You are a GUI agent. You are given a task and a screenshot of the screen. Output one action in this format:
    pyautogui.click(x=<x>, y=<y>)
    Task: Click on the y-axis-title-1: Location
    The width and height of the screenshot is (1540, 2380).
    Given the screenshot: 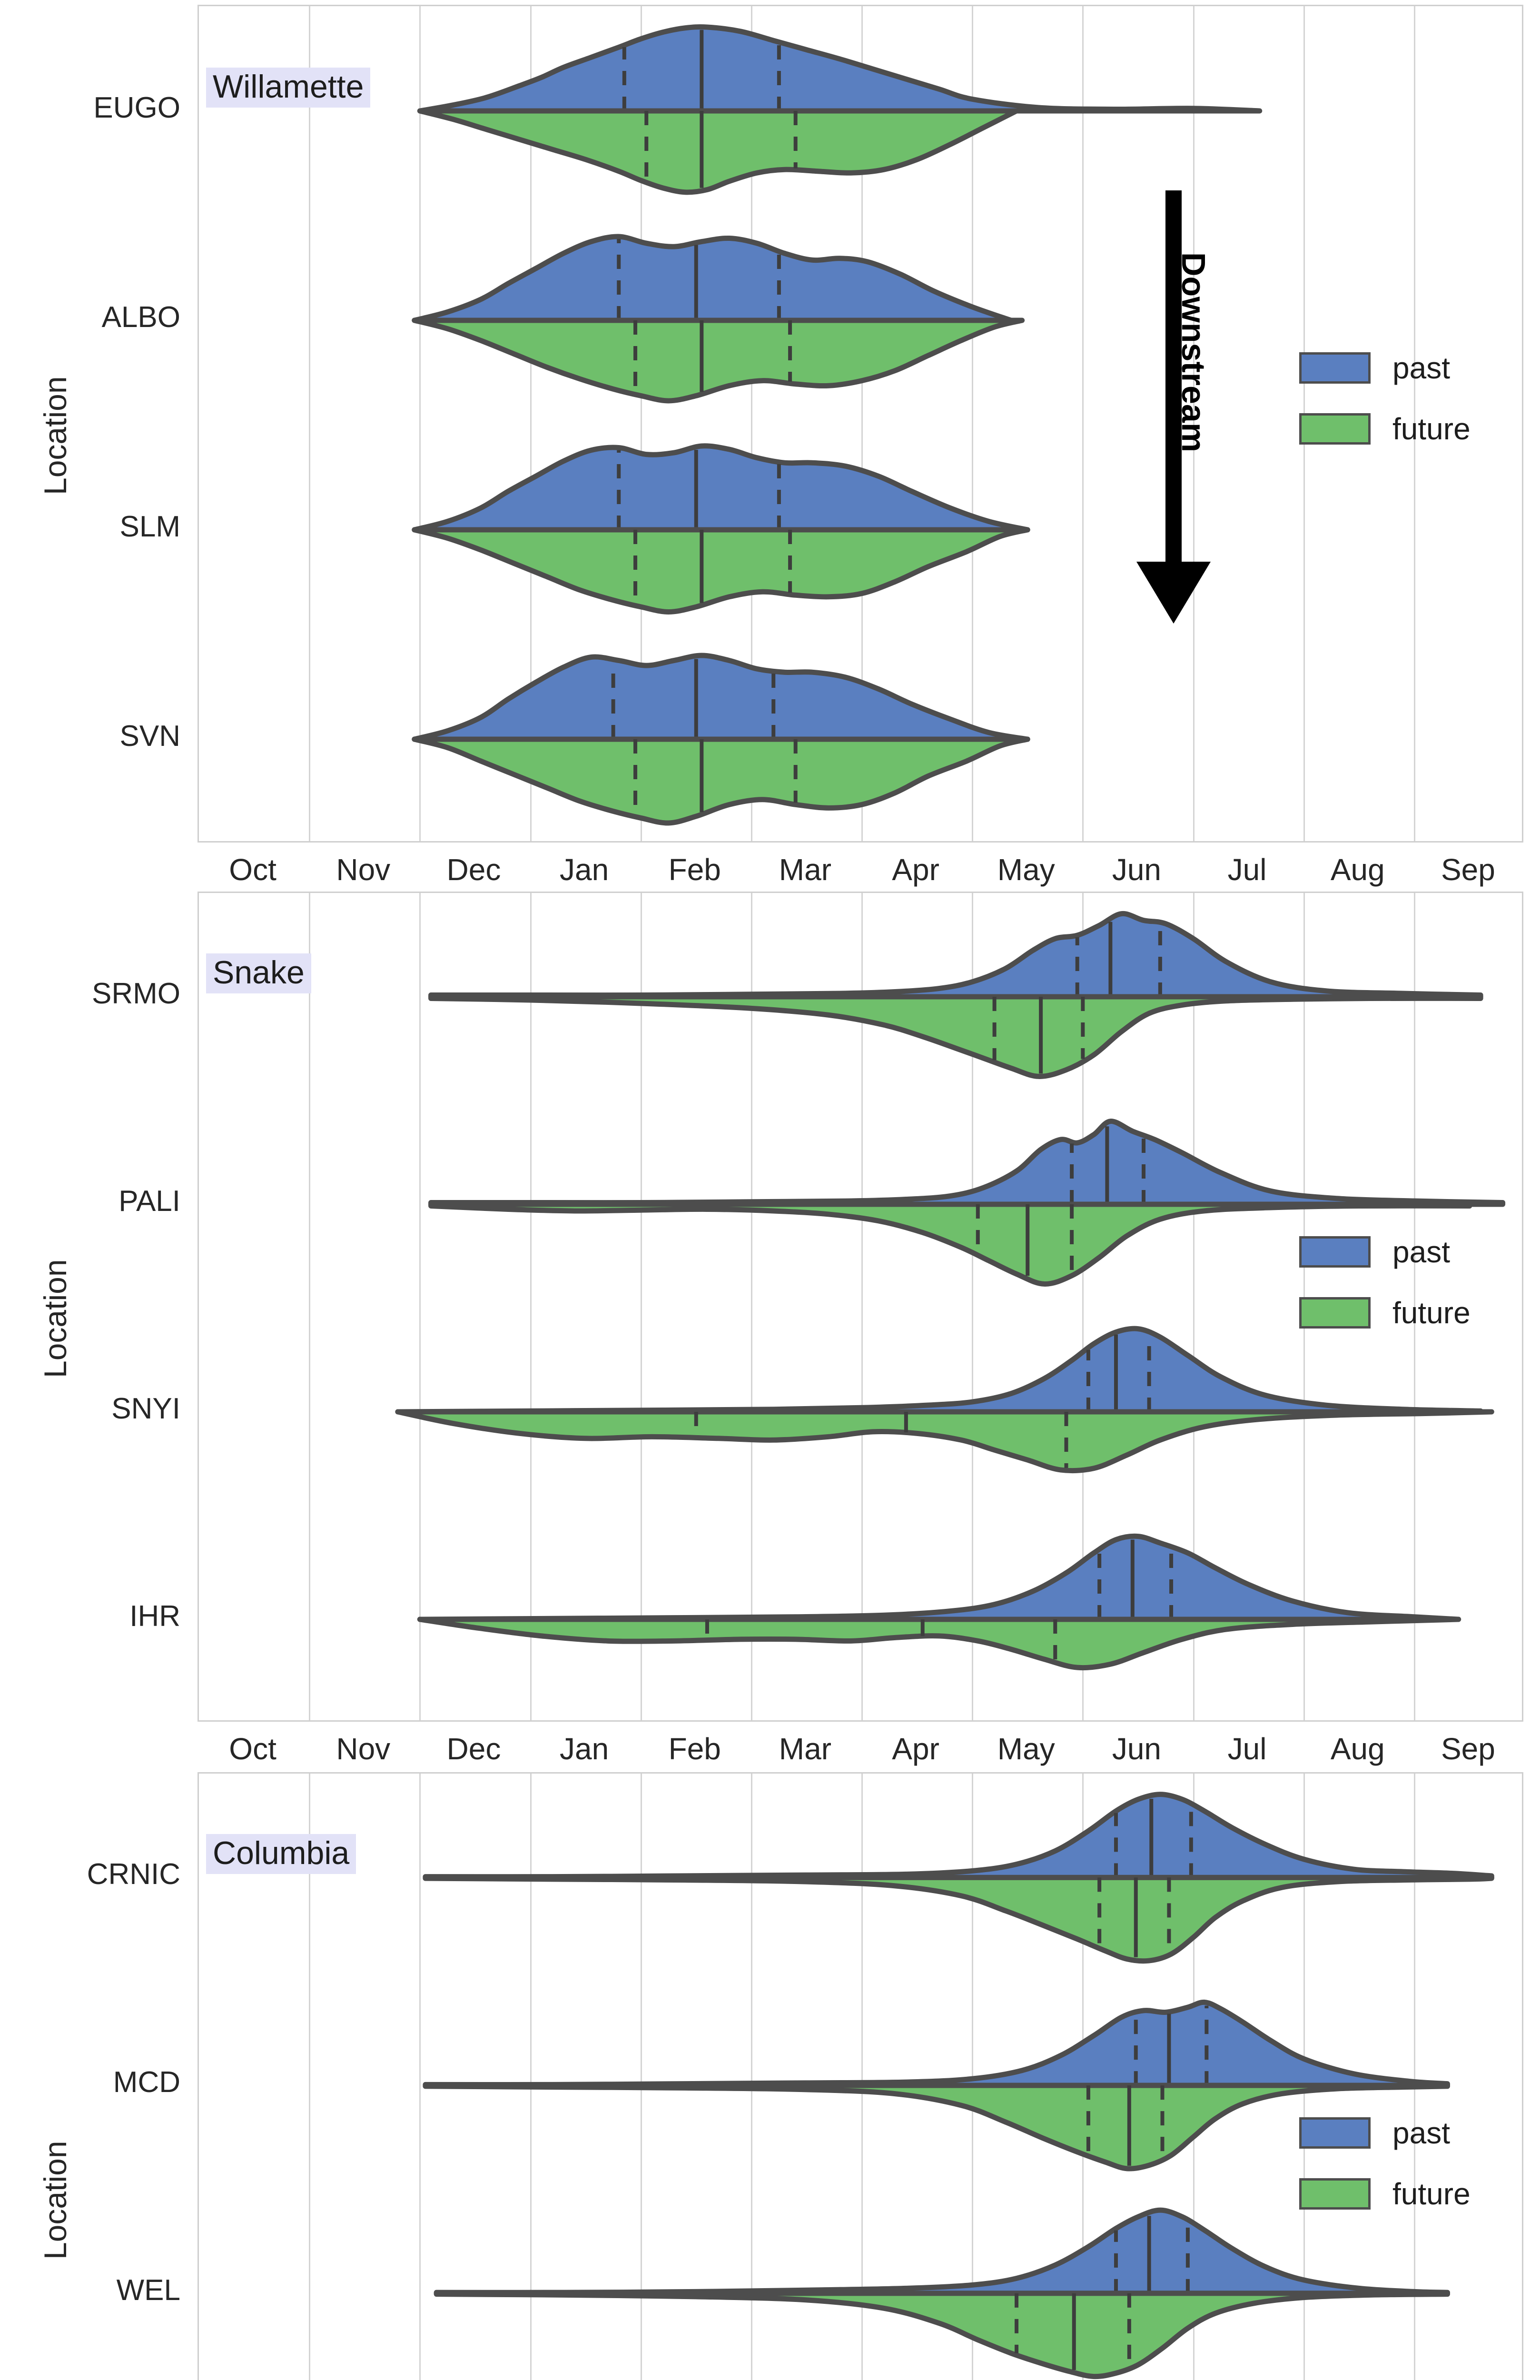 What is the action you would take?
    pyautogui.click(x=55, y=435)
    